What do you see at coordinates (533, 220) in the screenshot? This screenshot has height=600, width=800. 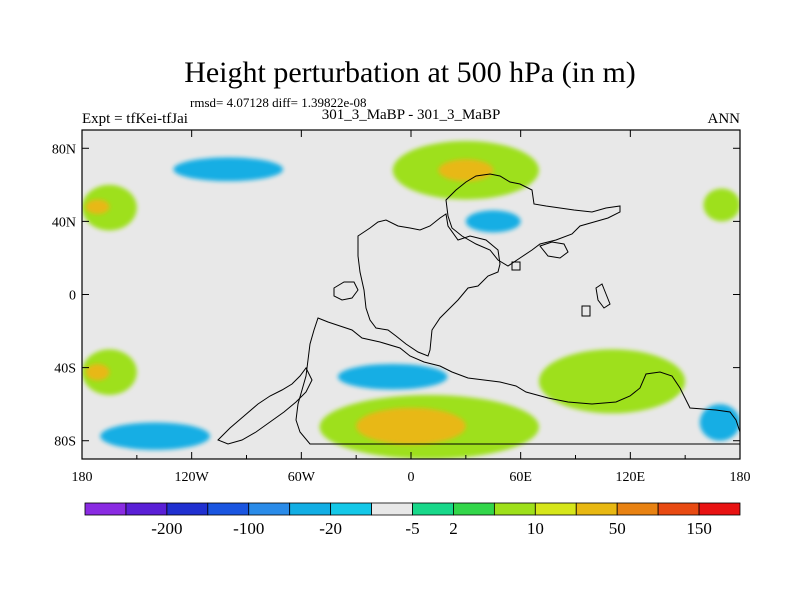 I see `coastline-eurasia` at bounding box center [533, 220].